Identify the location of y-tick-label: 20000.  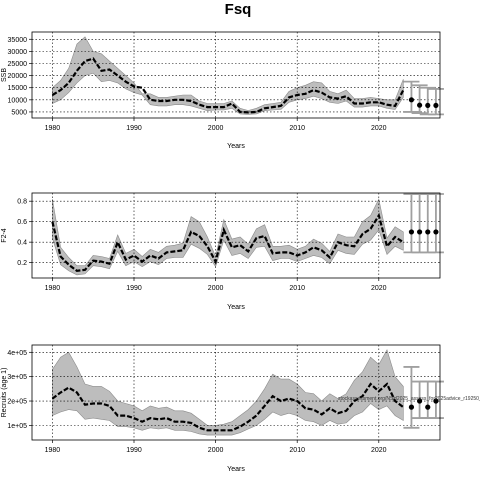
(18, 76).